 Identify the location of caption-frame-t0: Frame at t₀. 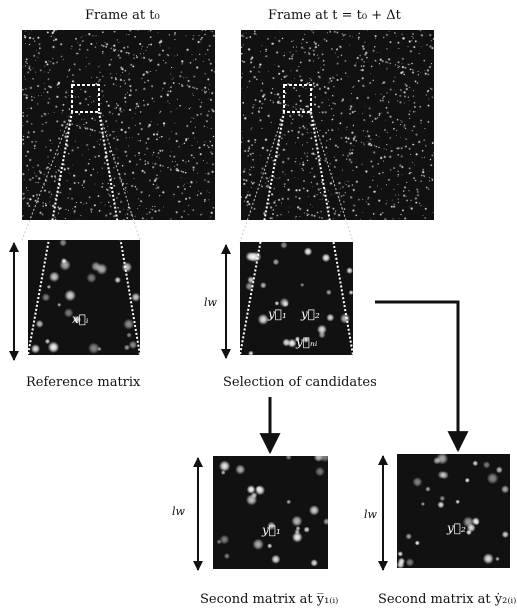
(122, 15).